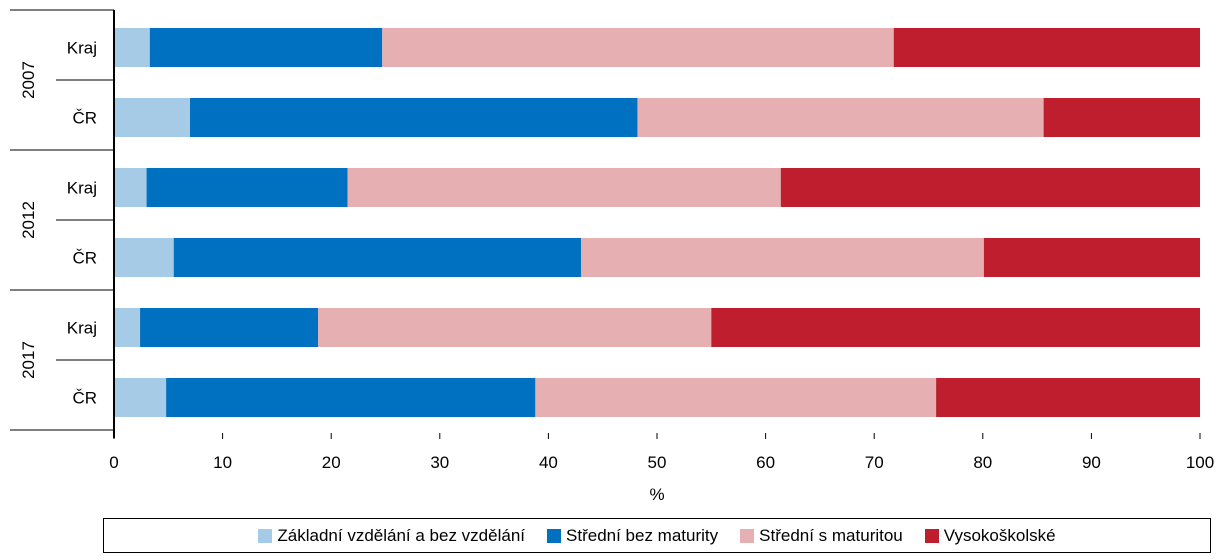 The image size is (1221, 559). What do you see at coordinates (656, 494) in the screenshot?
I see `x-axis-title: %` at bounding box center [656, 494].